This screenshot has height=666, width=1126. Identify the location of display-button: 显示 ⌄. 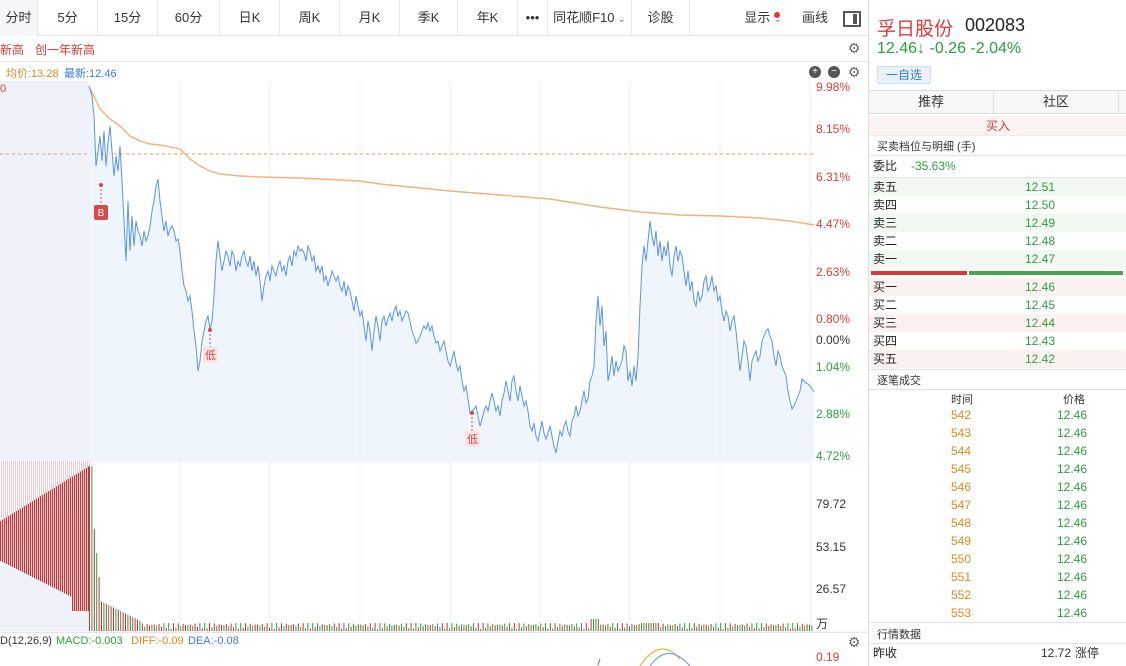
(763, 18).